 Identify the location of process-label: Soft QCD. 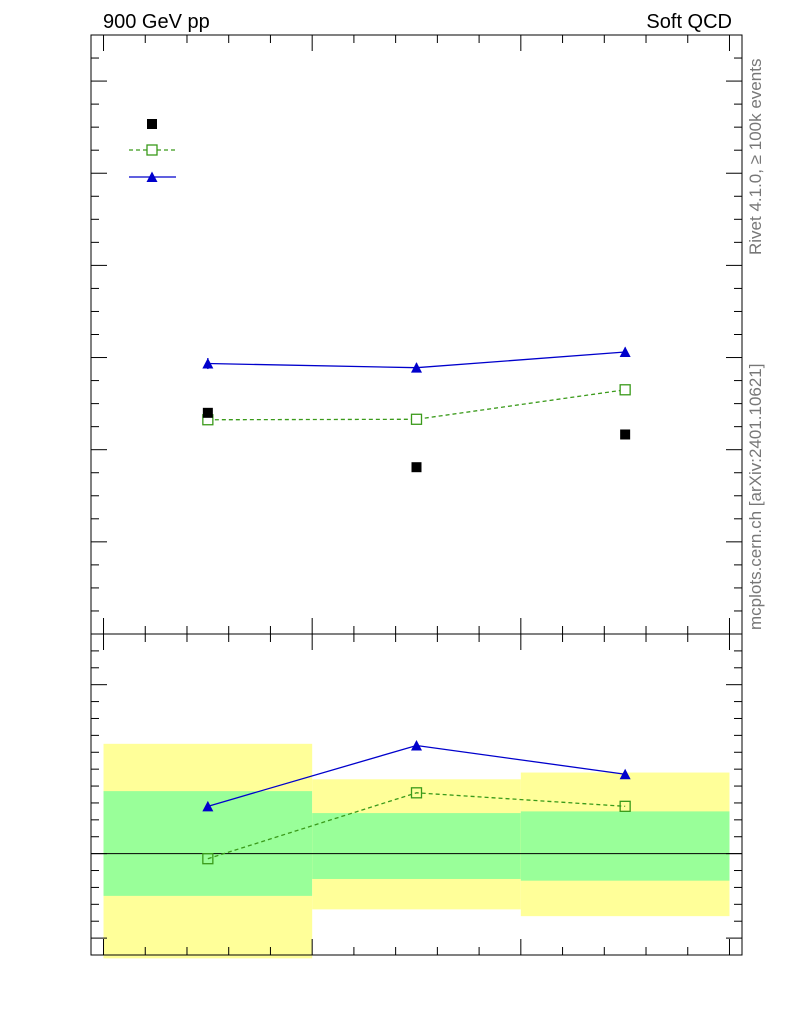
(689, 22).